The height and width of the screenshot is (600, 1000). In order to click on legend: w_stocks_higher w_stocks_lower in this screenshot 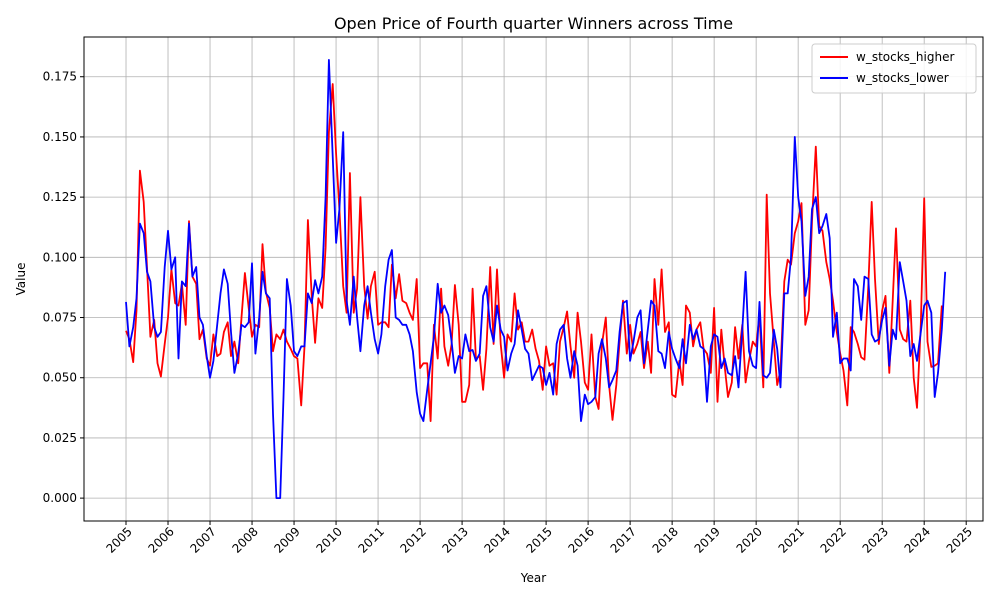, I will do `click(894, 68)`.